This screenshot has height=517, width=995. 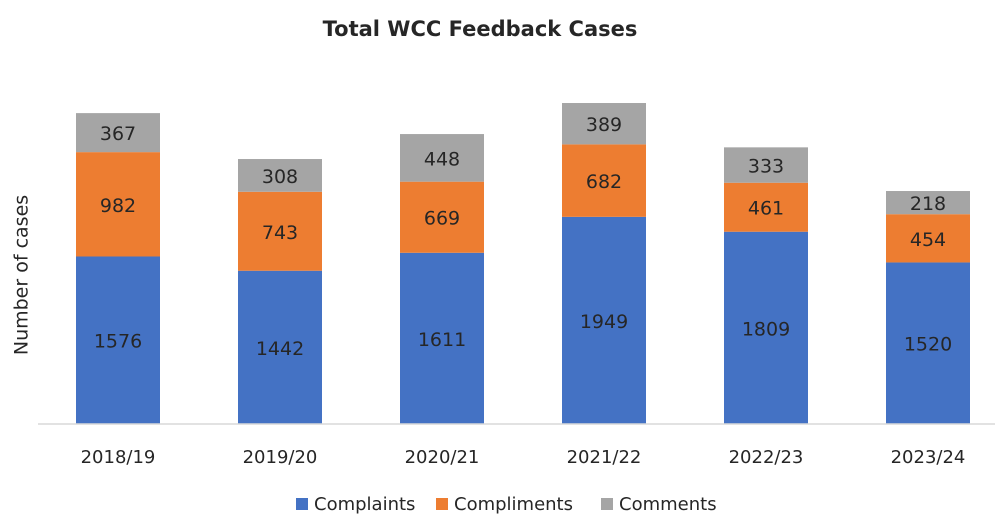 I want to click on data-label: 1949, so click(x=604, y=322).